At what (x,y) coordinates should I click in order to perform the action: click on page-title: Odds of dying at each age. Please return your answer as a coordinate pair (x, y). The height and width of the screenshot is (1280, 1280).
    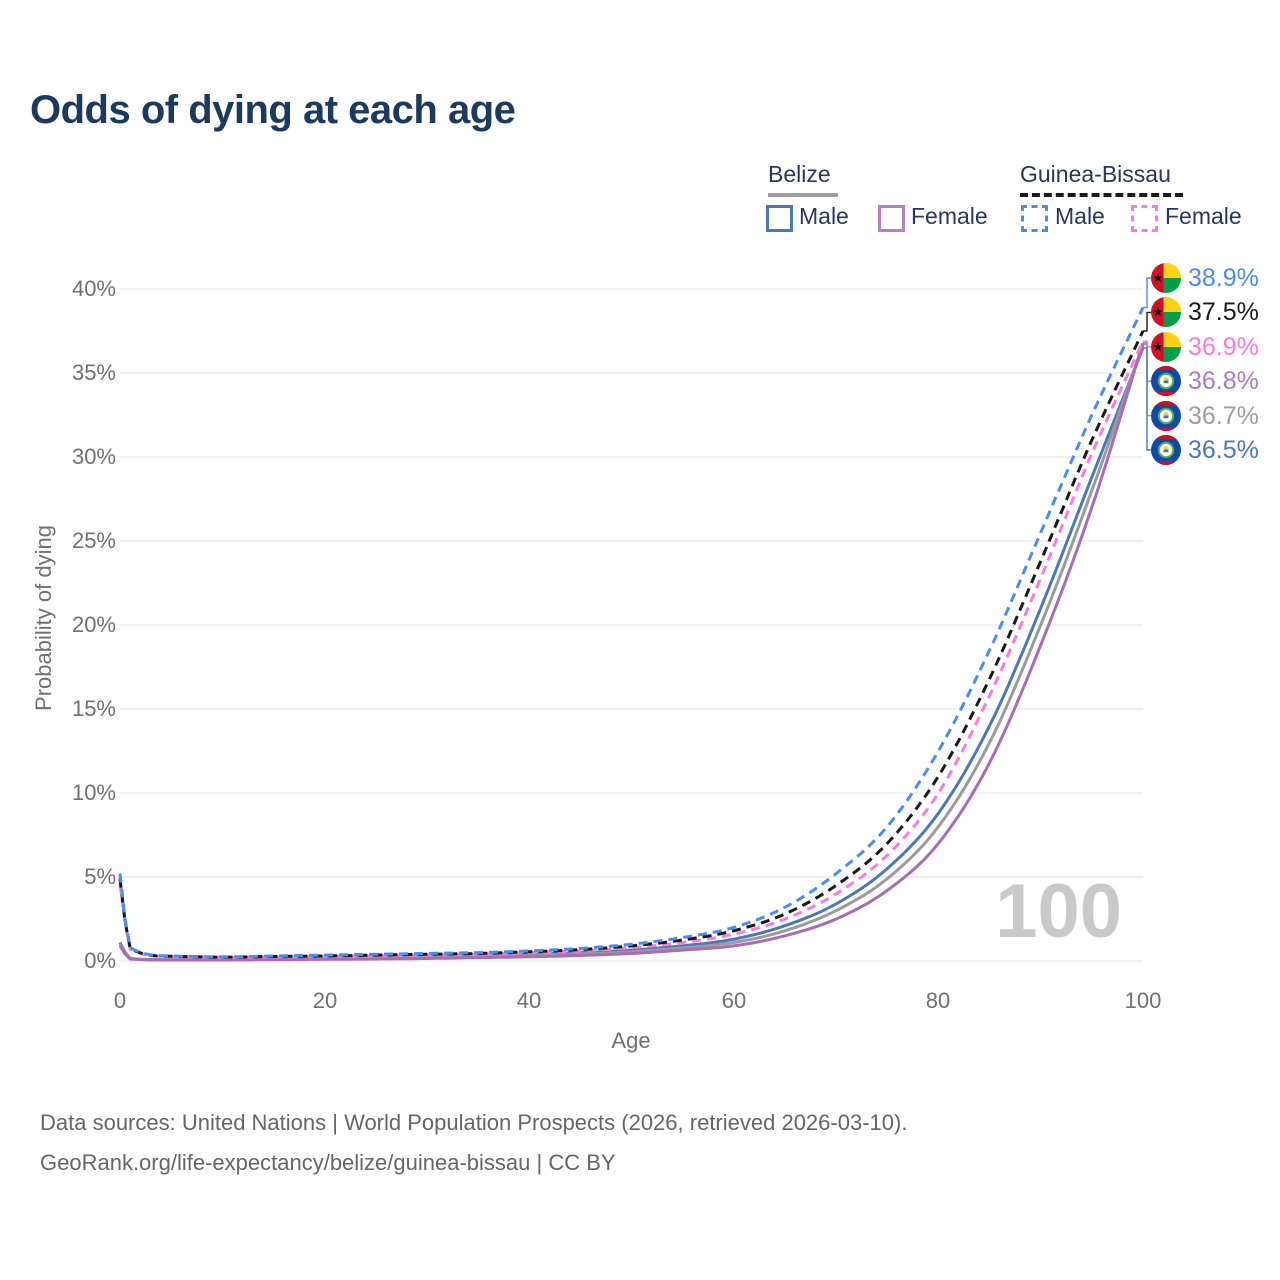
    Looking at the image, I should click on (273, 110).